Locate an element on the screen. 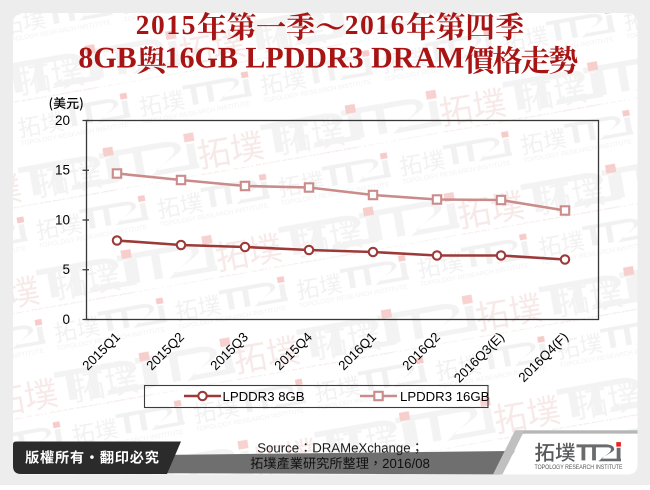  svg-text: TOPOLOGY RESEARCH INSTITUTE is located at coordinates (579, 467).